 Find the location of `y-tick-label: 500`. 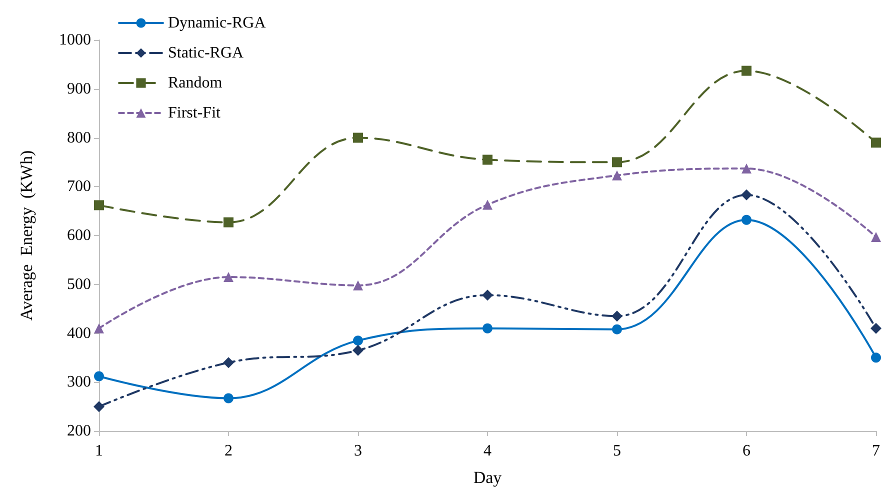

y-tick-label: 500 is located at coordinates (79, 284).